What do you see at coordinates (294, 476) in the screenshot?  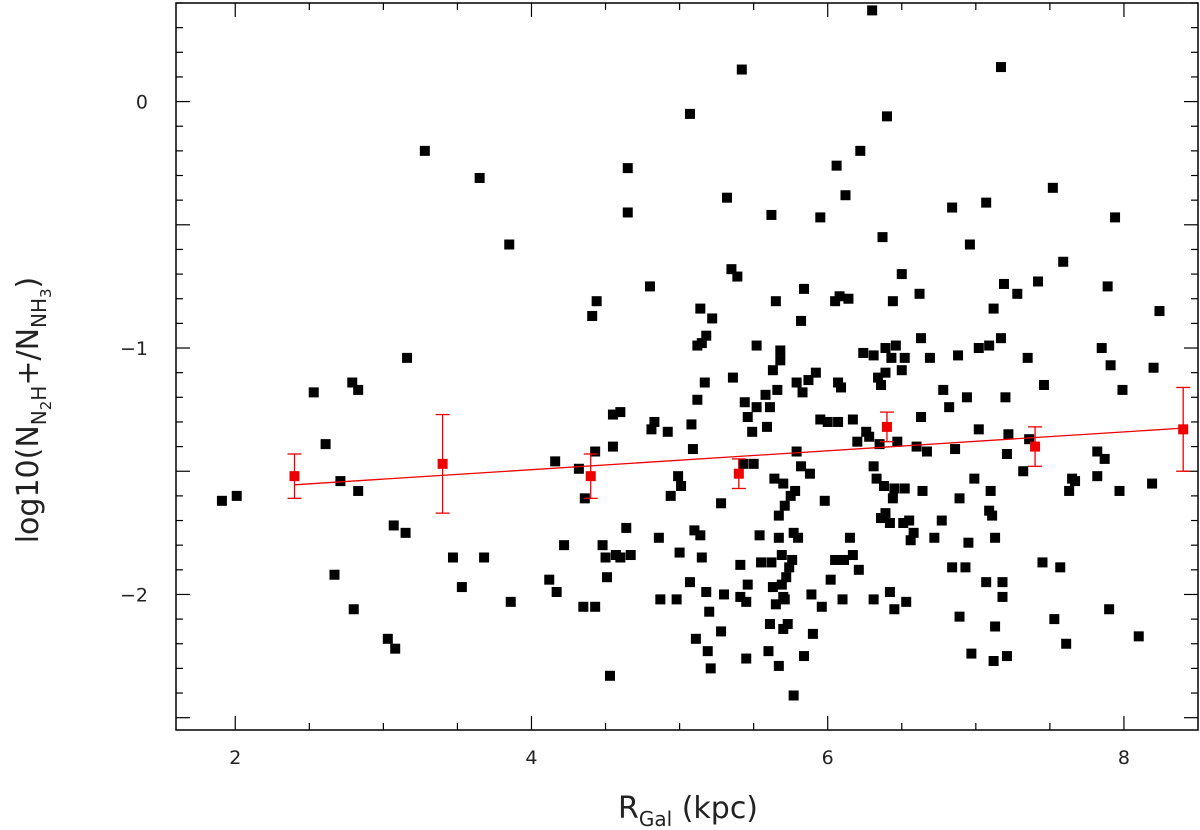 I see `binned-point` at bounding box center [294, 476].